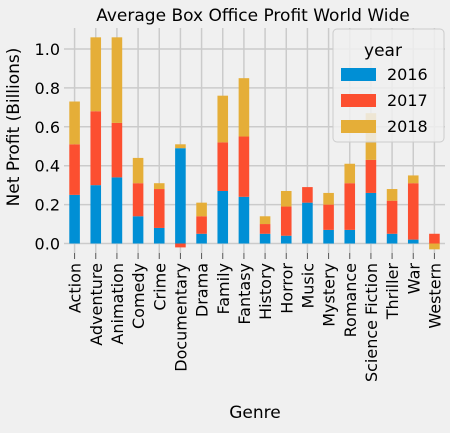 This screenshot has width=450, height=433. What do you see at coordinates (286, 288) in the screenshot?
I see `x-tick-label: Horror` at bounding box center [286, 288].